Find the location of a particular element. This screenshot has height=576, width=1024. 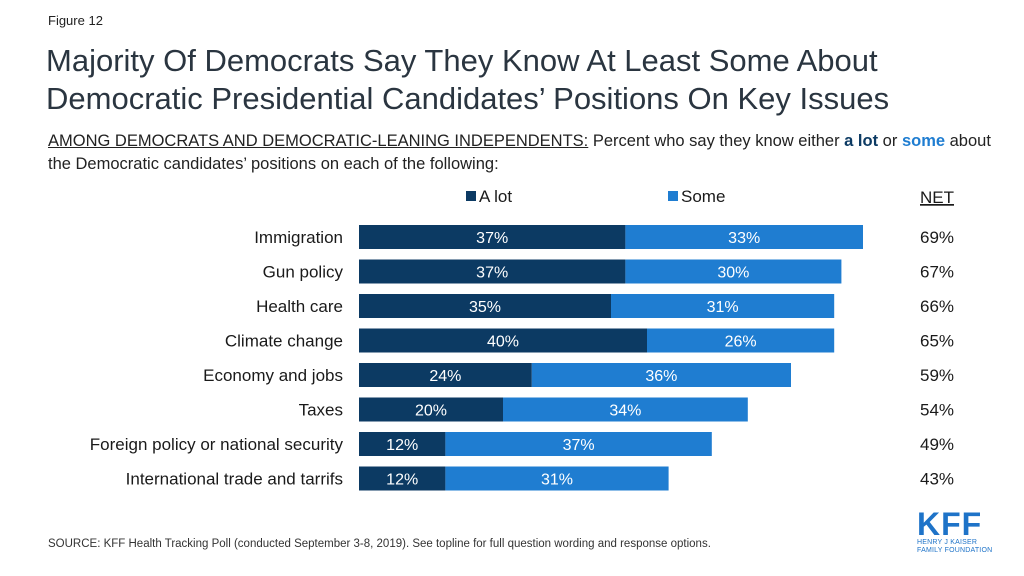

category-label: Taxes is located at coordinates (321, 410).